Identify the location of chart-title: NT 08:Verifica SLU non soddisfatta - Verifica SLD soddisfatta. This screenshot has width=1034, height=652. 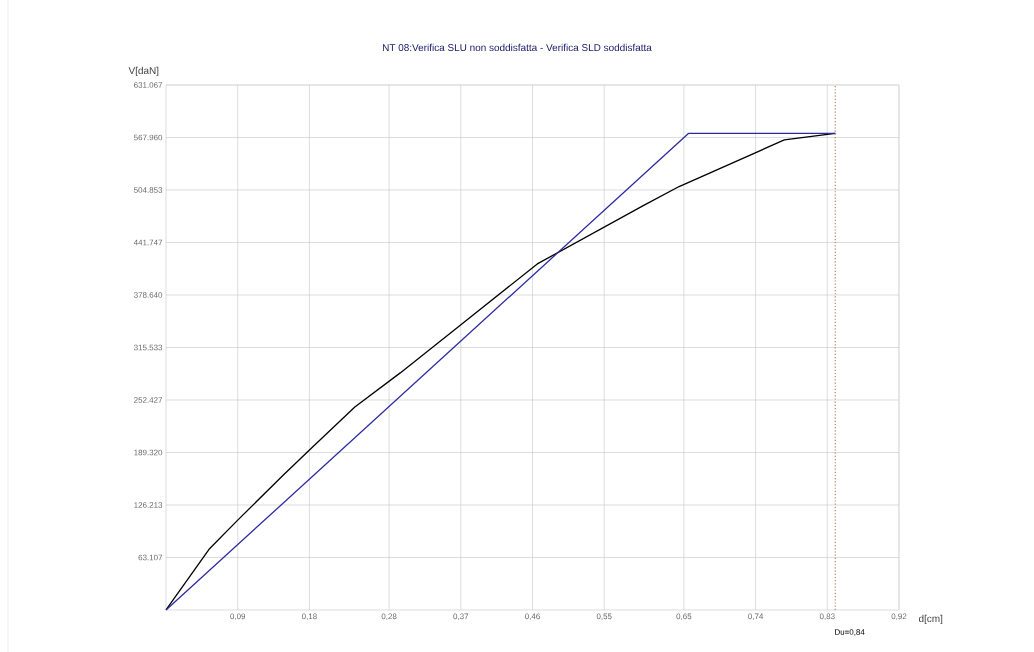
(517, 47).